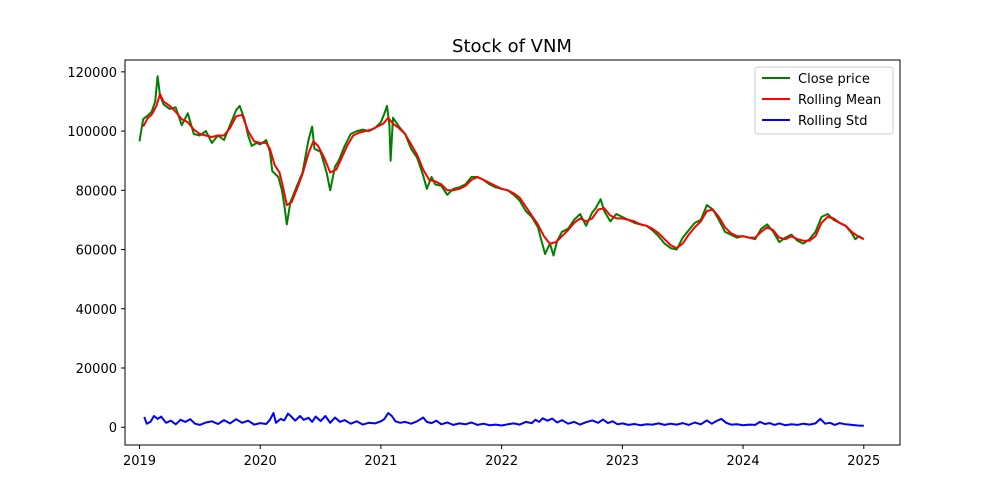  I want to click on y-tick-label: 80000, so click(96, 191).